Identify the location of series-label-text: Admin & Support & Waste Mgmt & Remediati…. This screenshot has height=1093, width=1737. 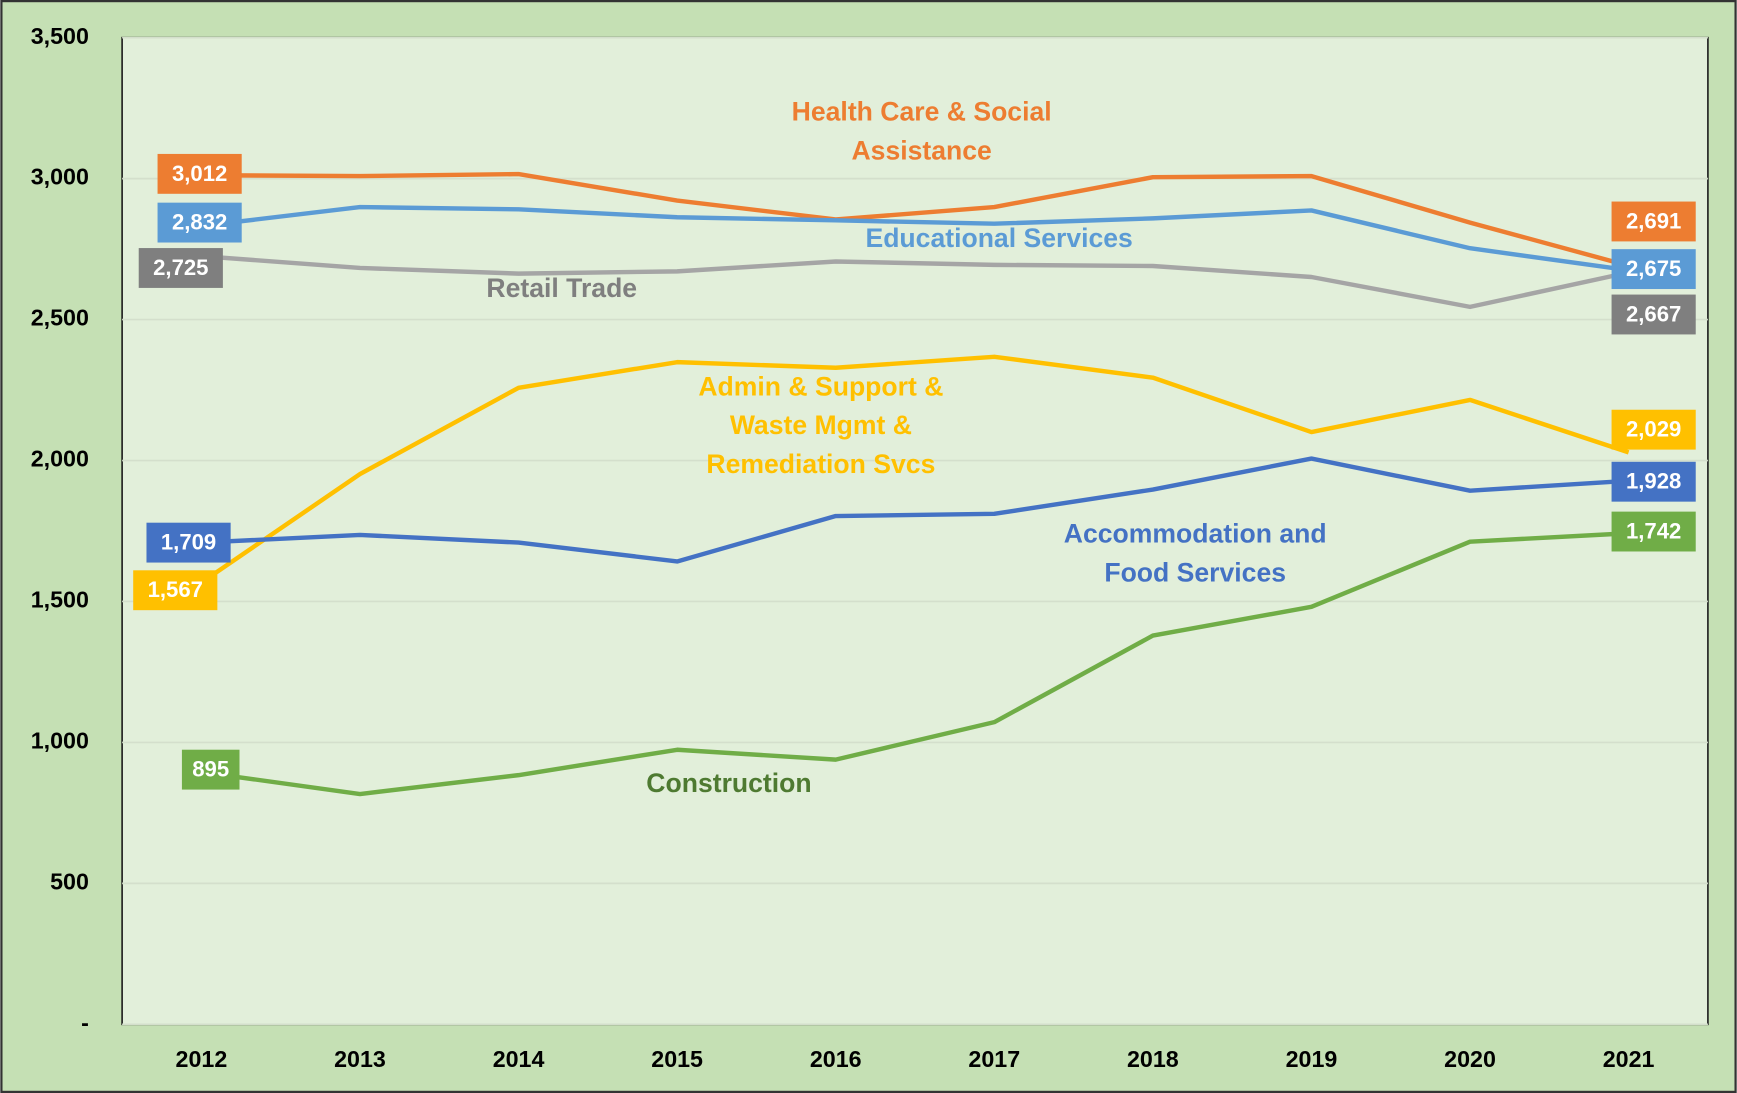
(821, 426).